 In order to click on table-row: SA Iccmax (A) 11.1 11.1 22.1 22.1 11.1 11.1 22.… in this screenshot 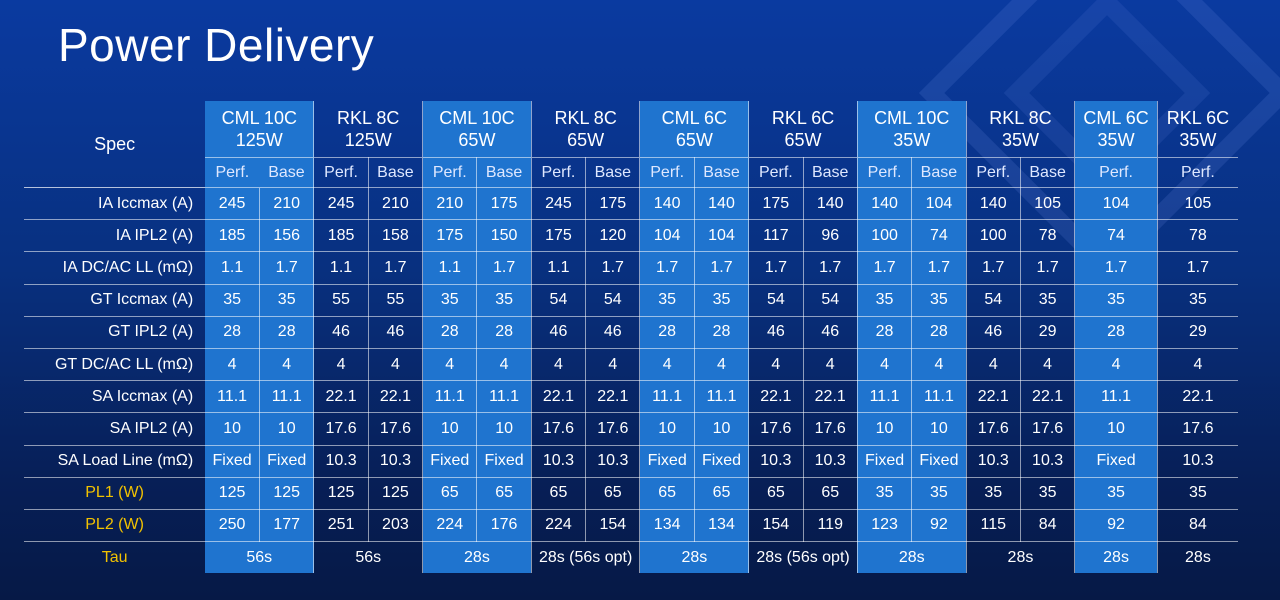, I will do `click(631, 397)`.